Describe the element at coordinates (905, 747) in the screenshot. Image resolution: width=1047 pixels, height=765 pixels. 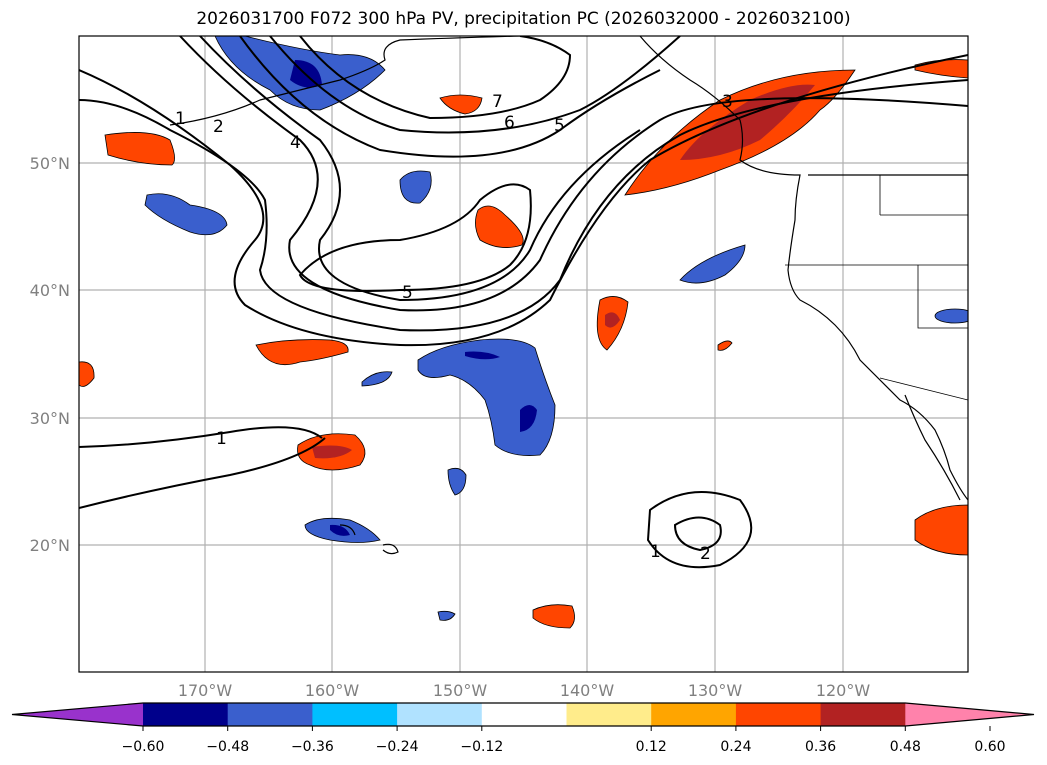
I see `colorbar-tick-label: 0.48` at that location.